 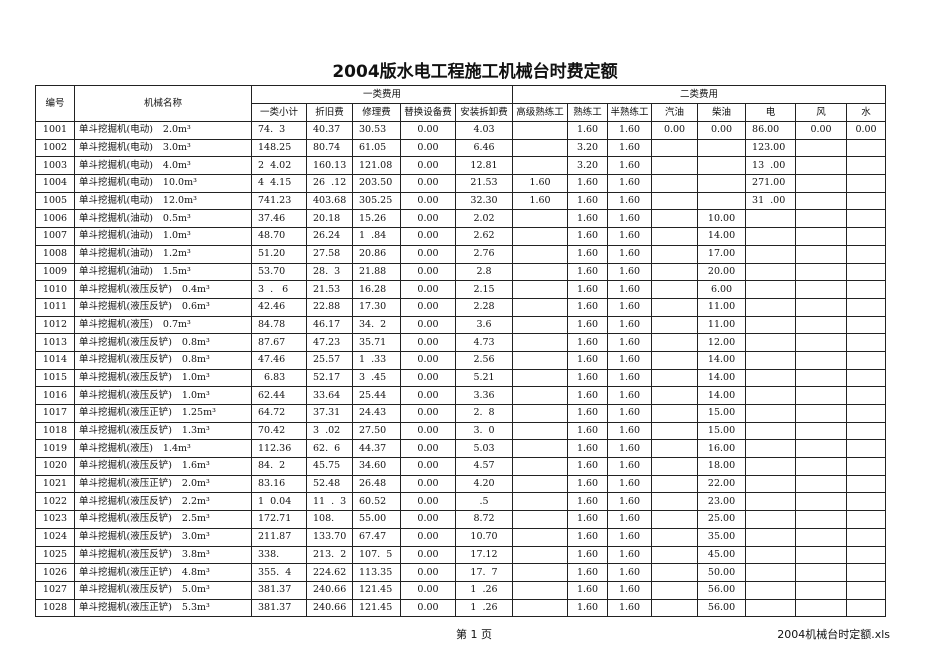 What do you see at coordinates (55, 608) in the screenshot?
I see `row-id: 1028` at bounding box center [55, 608].